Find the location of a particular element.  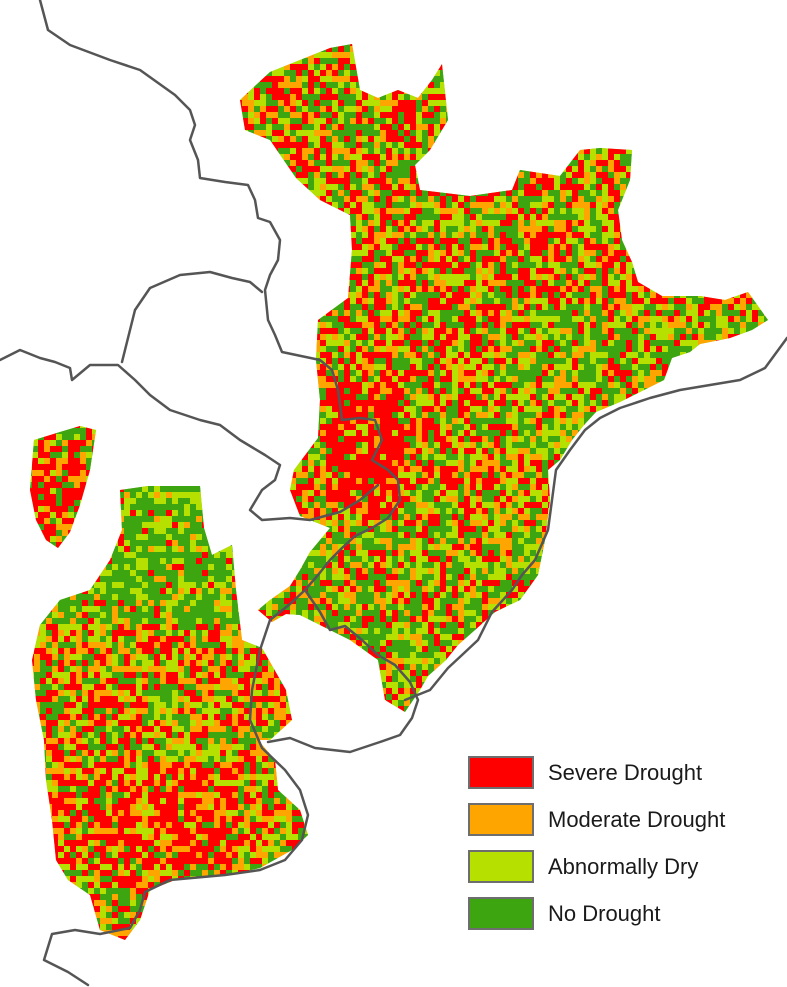

legend-item-moderate: Moderate Drought is located at coordinates (618, 819).